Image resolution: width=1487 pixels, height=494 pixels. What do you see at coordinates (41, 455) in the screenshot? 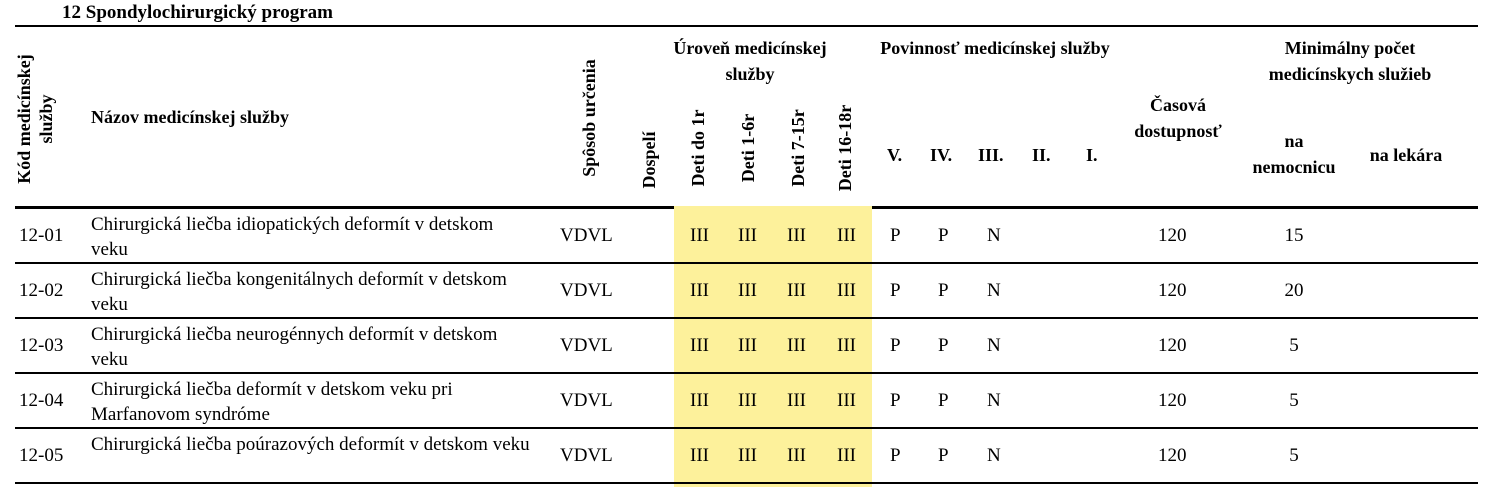
I see `row-kod: 12-05` at bounding box center [41, 455].